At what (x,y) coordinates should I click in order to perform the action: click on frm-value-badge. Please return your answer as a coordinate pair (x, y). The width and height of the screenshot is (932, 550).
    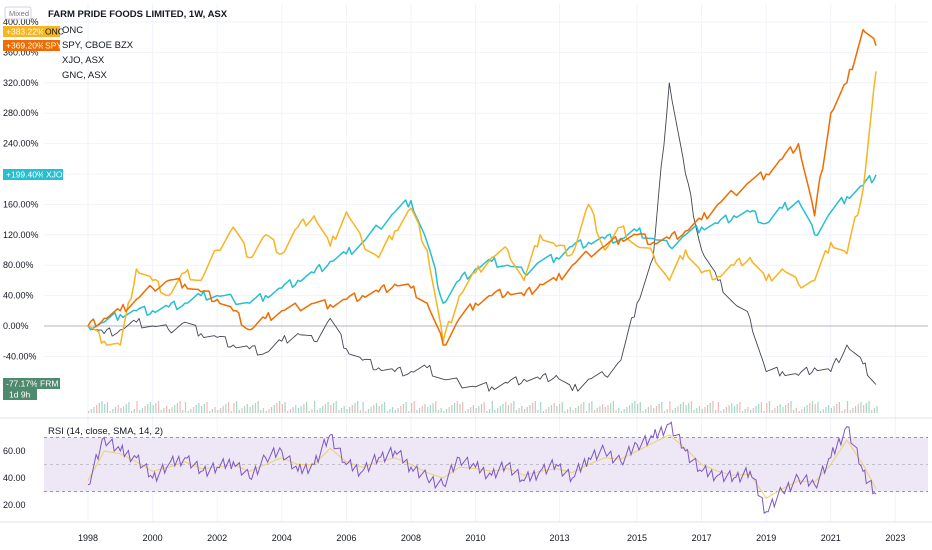
    Looking at the image, I should click on (20, 383).